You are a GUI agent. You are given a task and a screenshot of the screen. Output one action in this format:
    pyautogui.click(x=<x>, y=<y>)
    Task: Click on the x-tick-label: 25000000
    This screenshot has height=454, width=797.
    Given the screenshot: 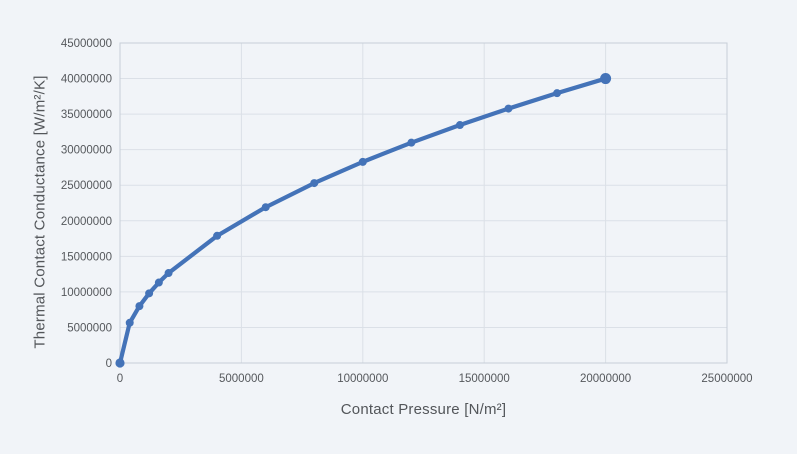 What is the action you would take?
    pyautogui.click(x=726, y=379)
    